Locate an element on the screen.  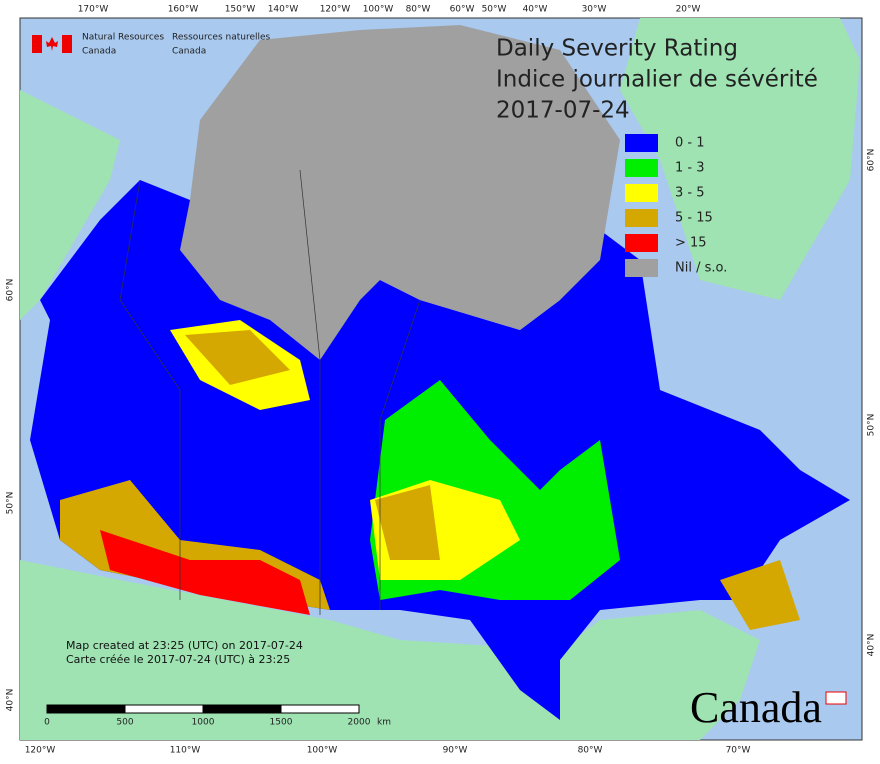
legend-label: > 15 is located at coordinates (691, 243).